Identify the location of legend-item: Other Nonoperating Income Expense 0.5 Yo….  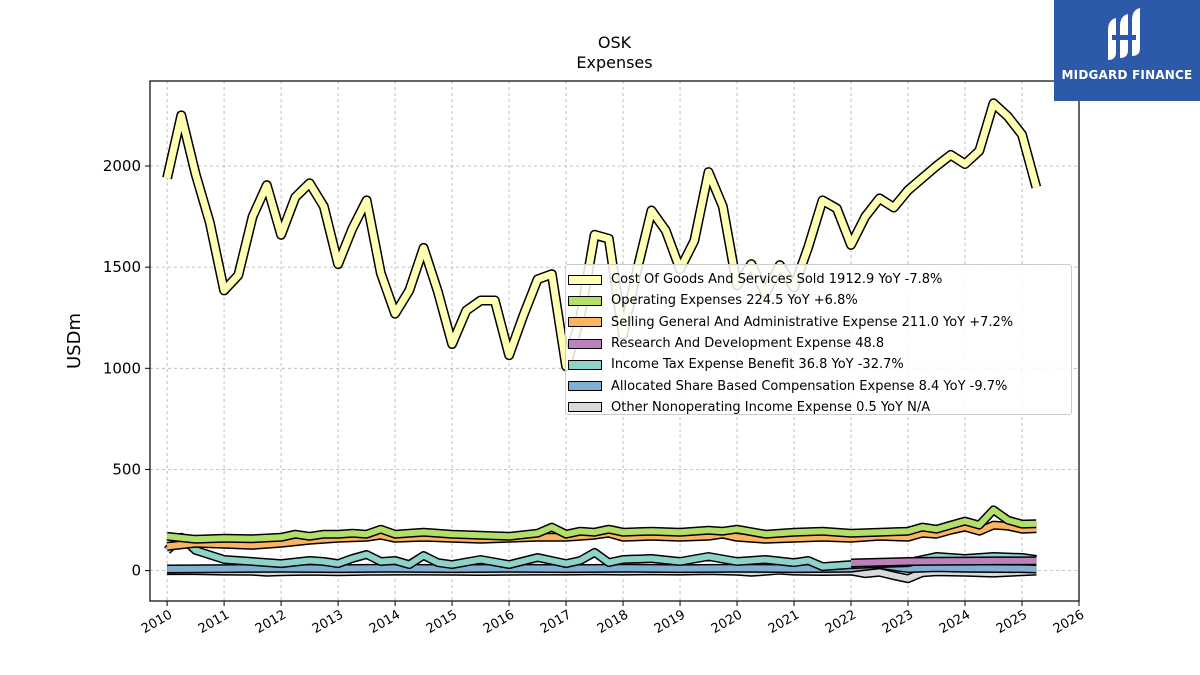
(818, 407).